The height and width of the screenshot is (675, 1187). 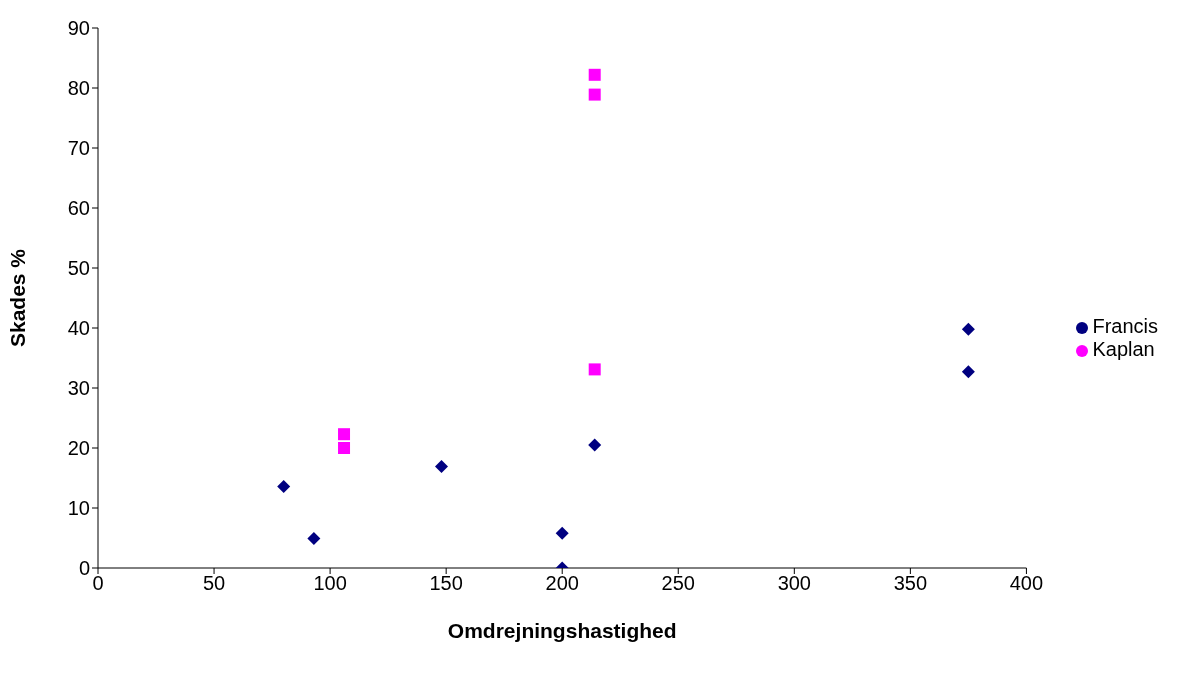 What do you see at coordinates (794, 583) in the screenshot?
I see `x-tick-label: 300` at bounding box center [794, 583].